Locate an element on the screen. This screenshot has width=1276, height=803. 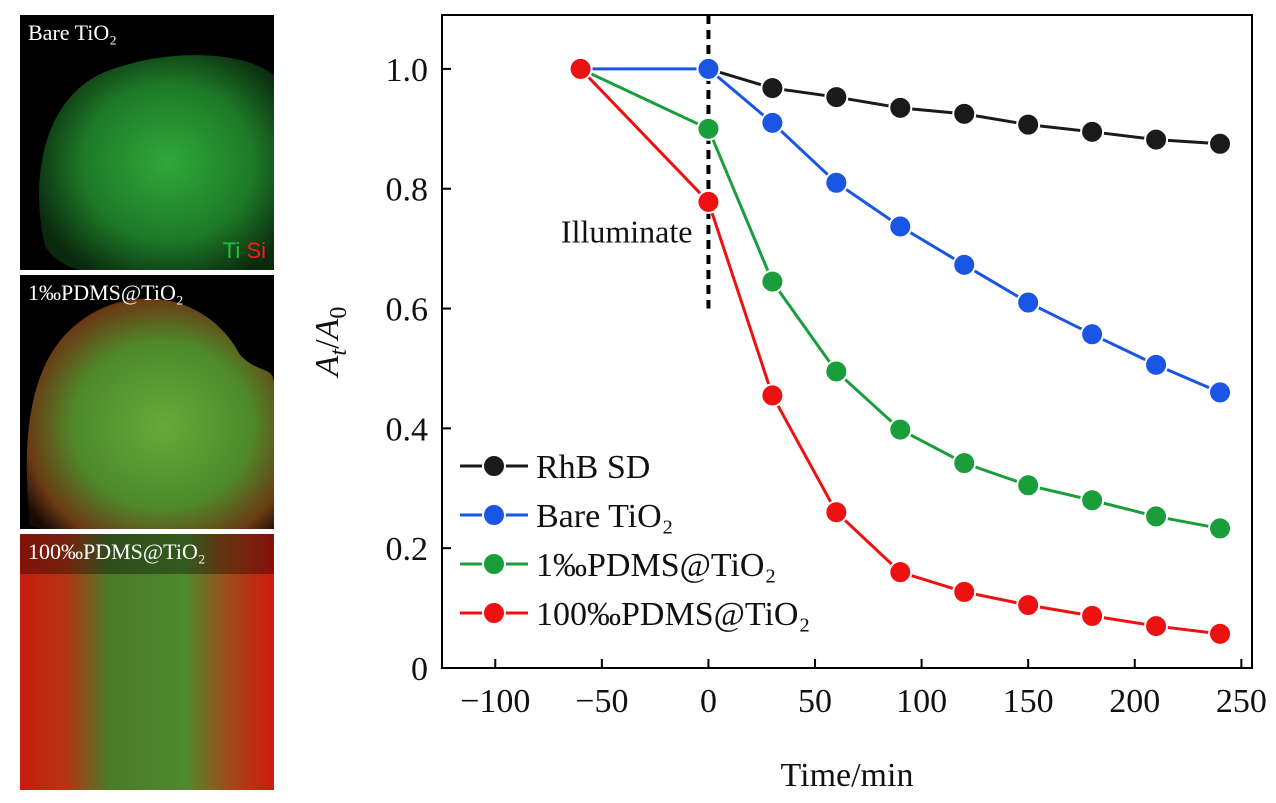
panel-label: 1‰PDMS@TiO₂ is located at coordinates (106, 292).